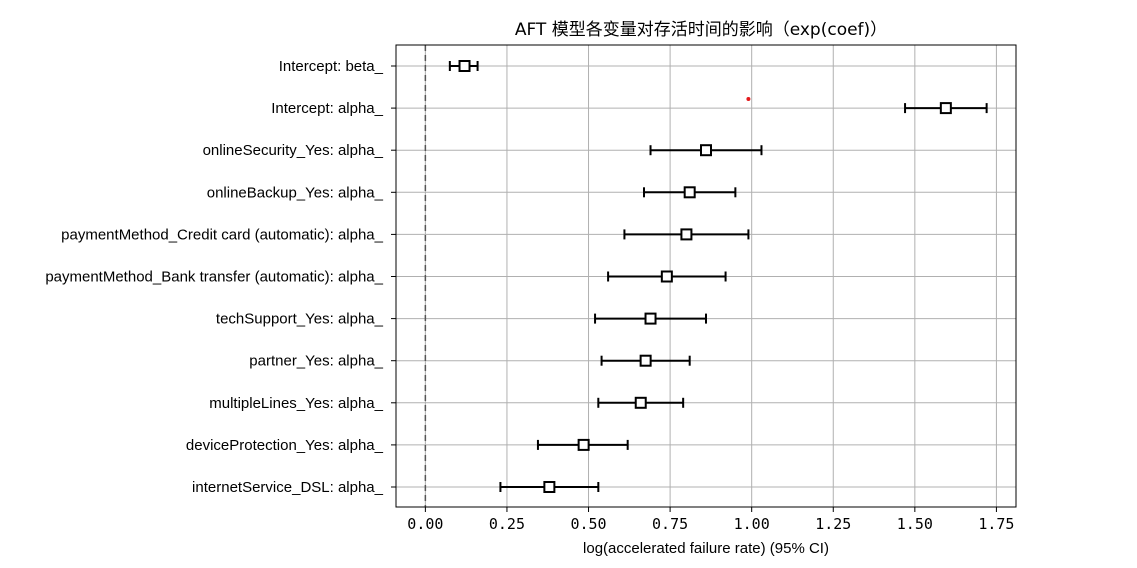  I want to click on annotation-dot, so click(748, 99).